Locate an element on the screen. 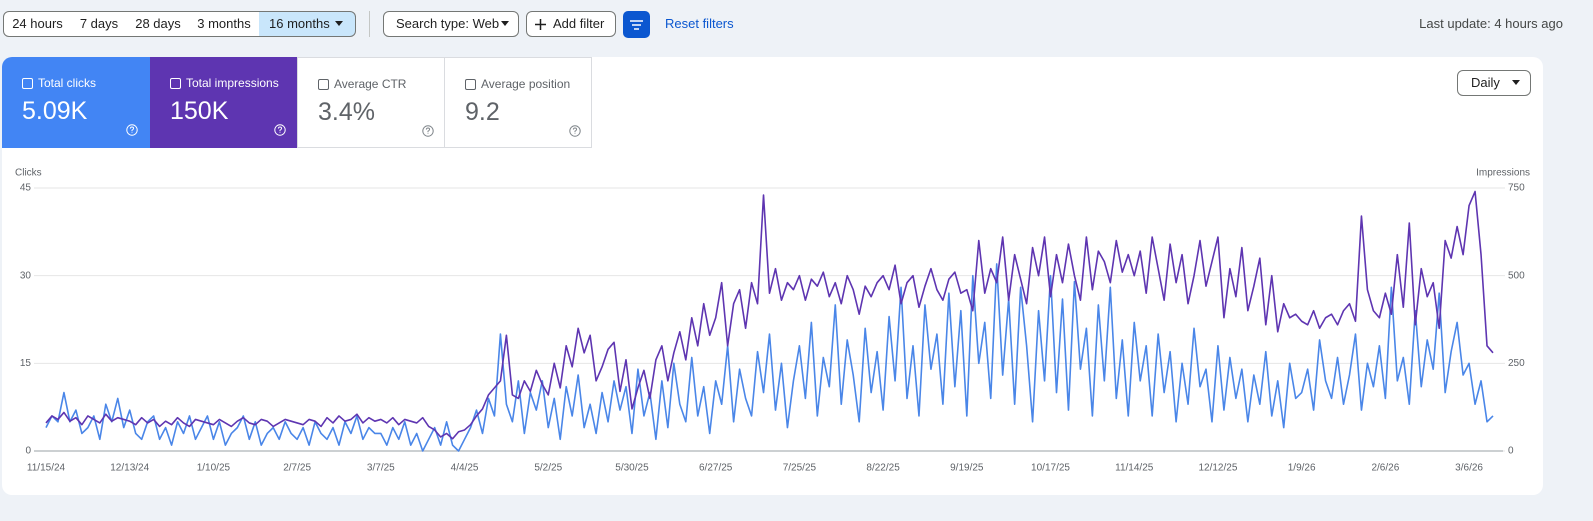 This screenshot has width=1593, height=521. x-tick-label: 1/10/25 is located at coordinates (214, 468).